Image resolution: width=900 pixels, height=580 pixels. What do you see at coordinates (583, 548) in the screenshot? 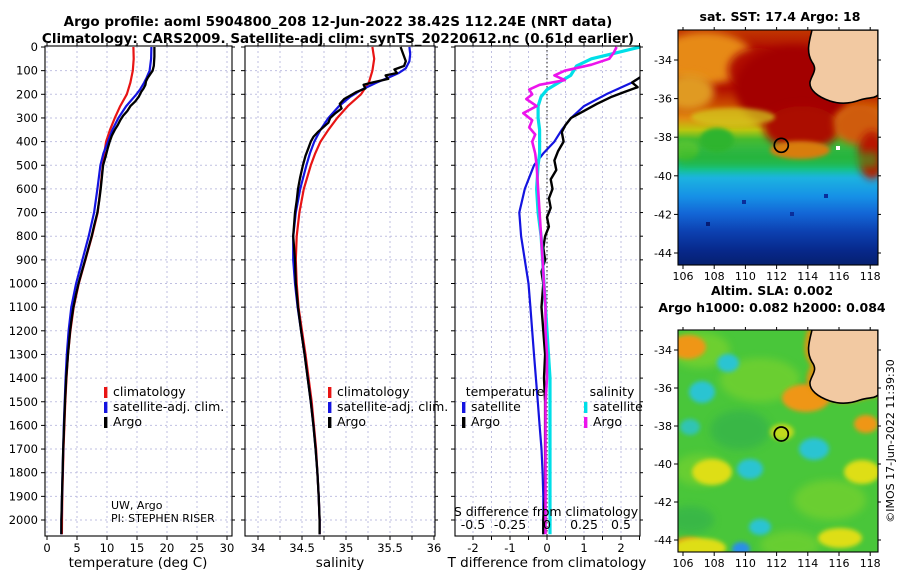
I see `x-tick-label: 1` at bounding box center [583, 548].